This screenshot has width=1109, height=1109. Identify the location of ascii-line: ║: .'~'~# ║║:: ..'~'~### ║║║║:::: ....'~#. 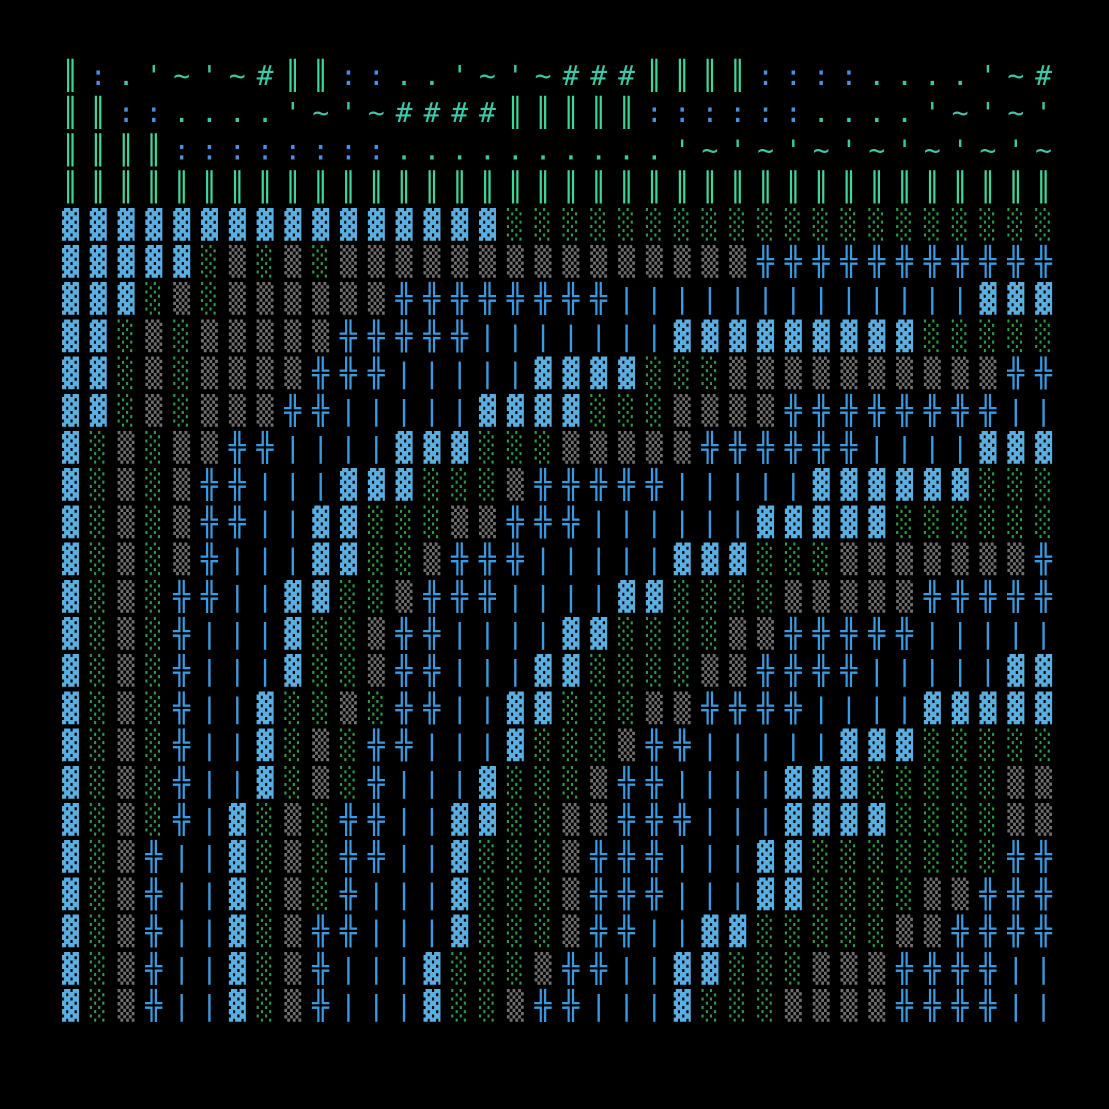
(557, 75).